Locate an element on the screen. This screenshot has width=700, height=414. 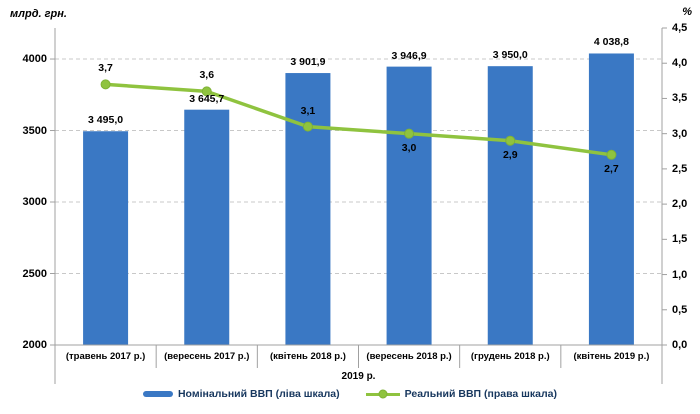
legend-label-nominal-gdp: Номінальний ВВП (ліва шкала) is located at coordinates (258, 394).